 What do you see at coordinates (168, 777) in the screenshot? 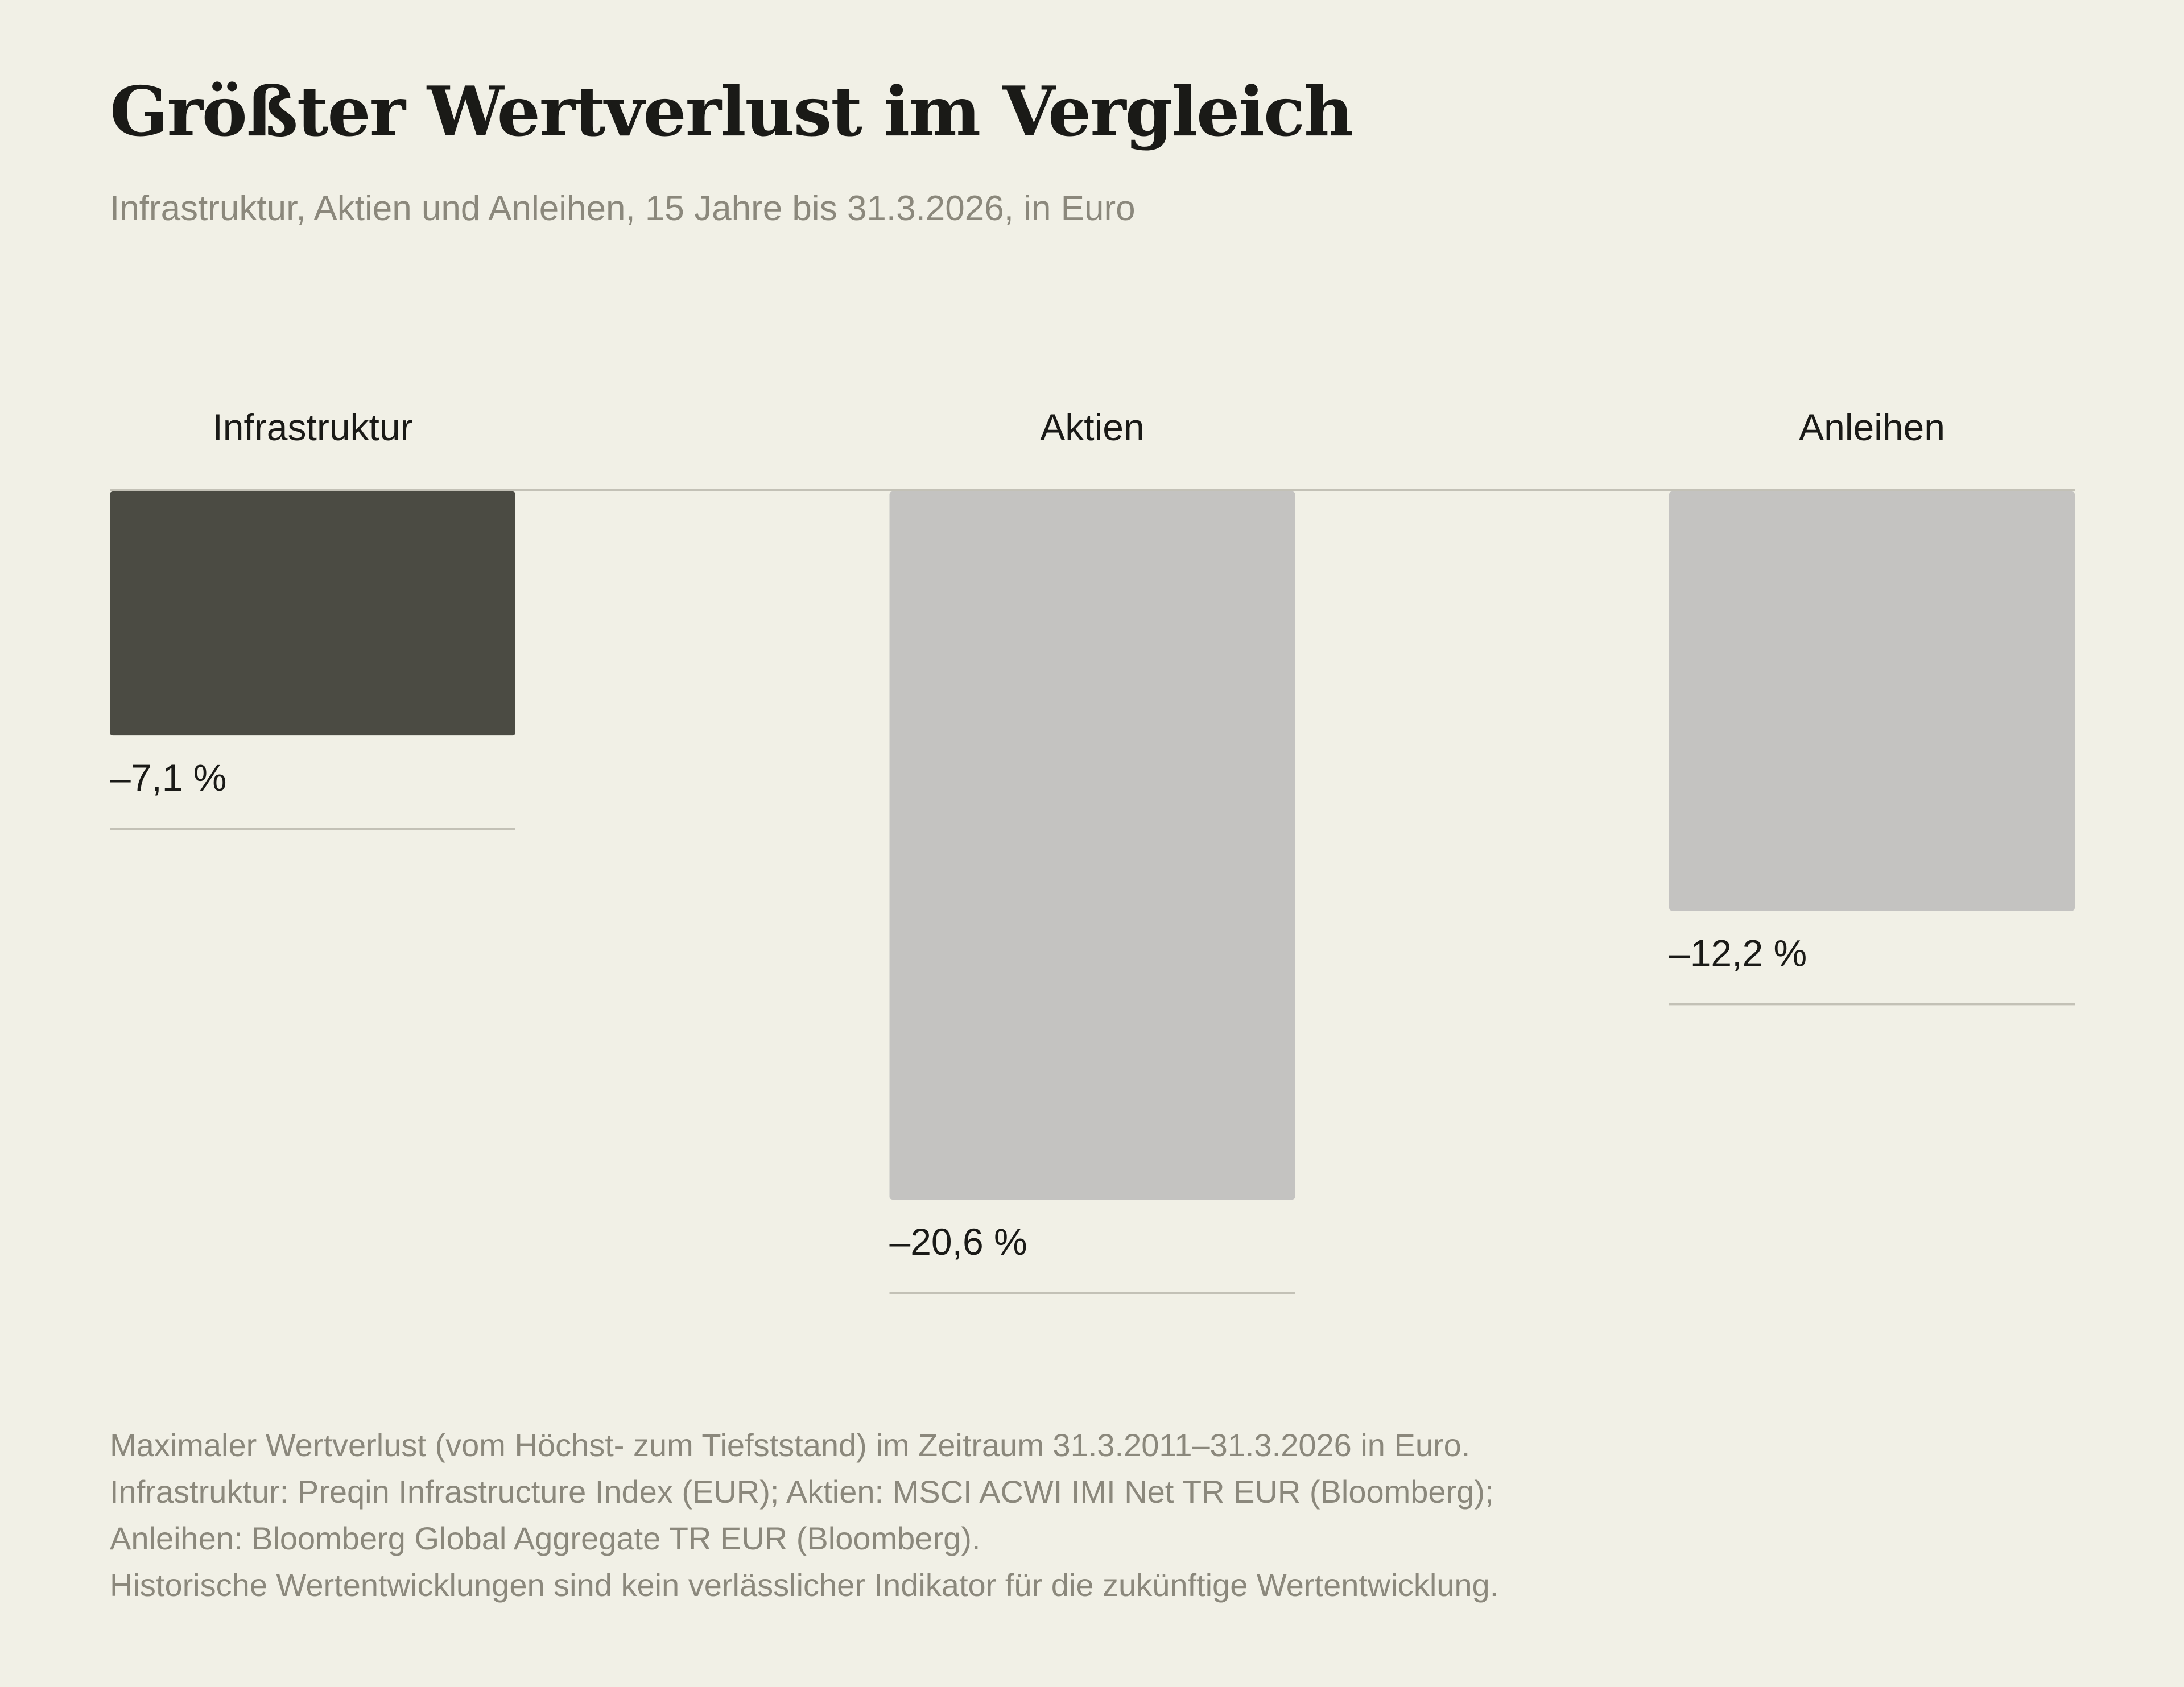
I see `value-label: –7,1 %` at bounding box center [168, 777].